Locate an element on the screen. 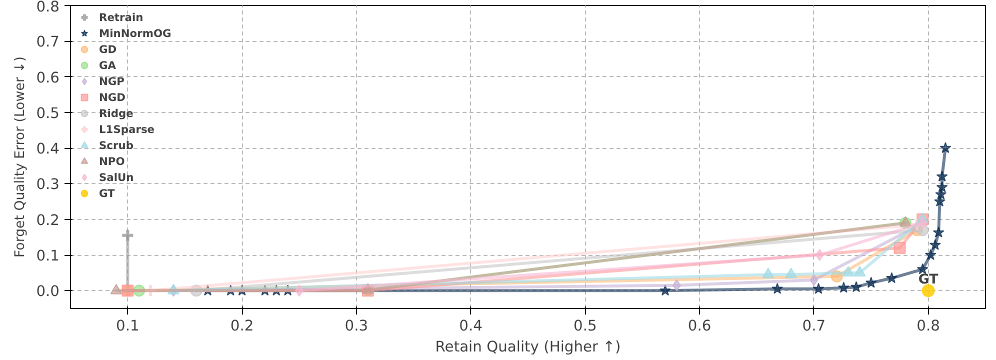  x-tick-label: 0.3 is located at coordinates (356, 326).